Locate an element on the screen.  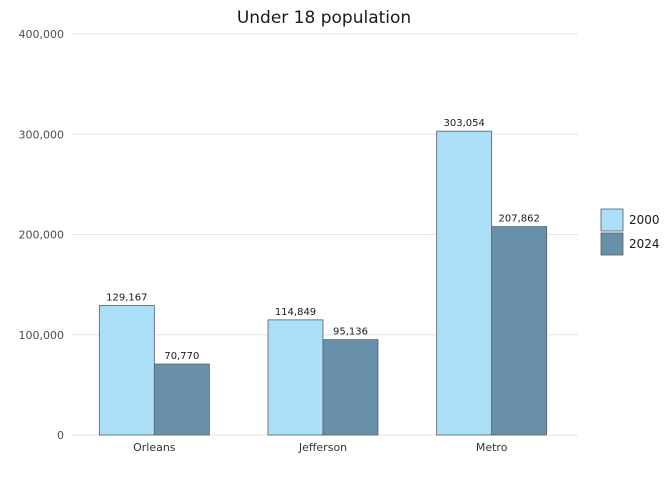
data-label: 207,862 is located at coordinates (518, 219).